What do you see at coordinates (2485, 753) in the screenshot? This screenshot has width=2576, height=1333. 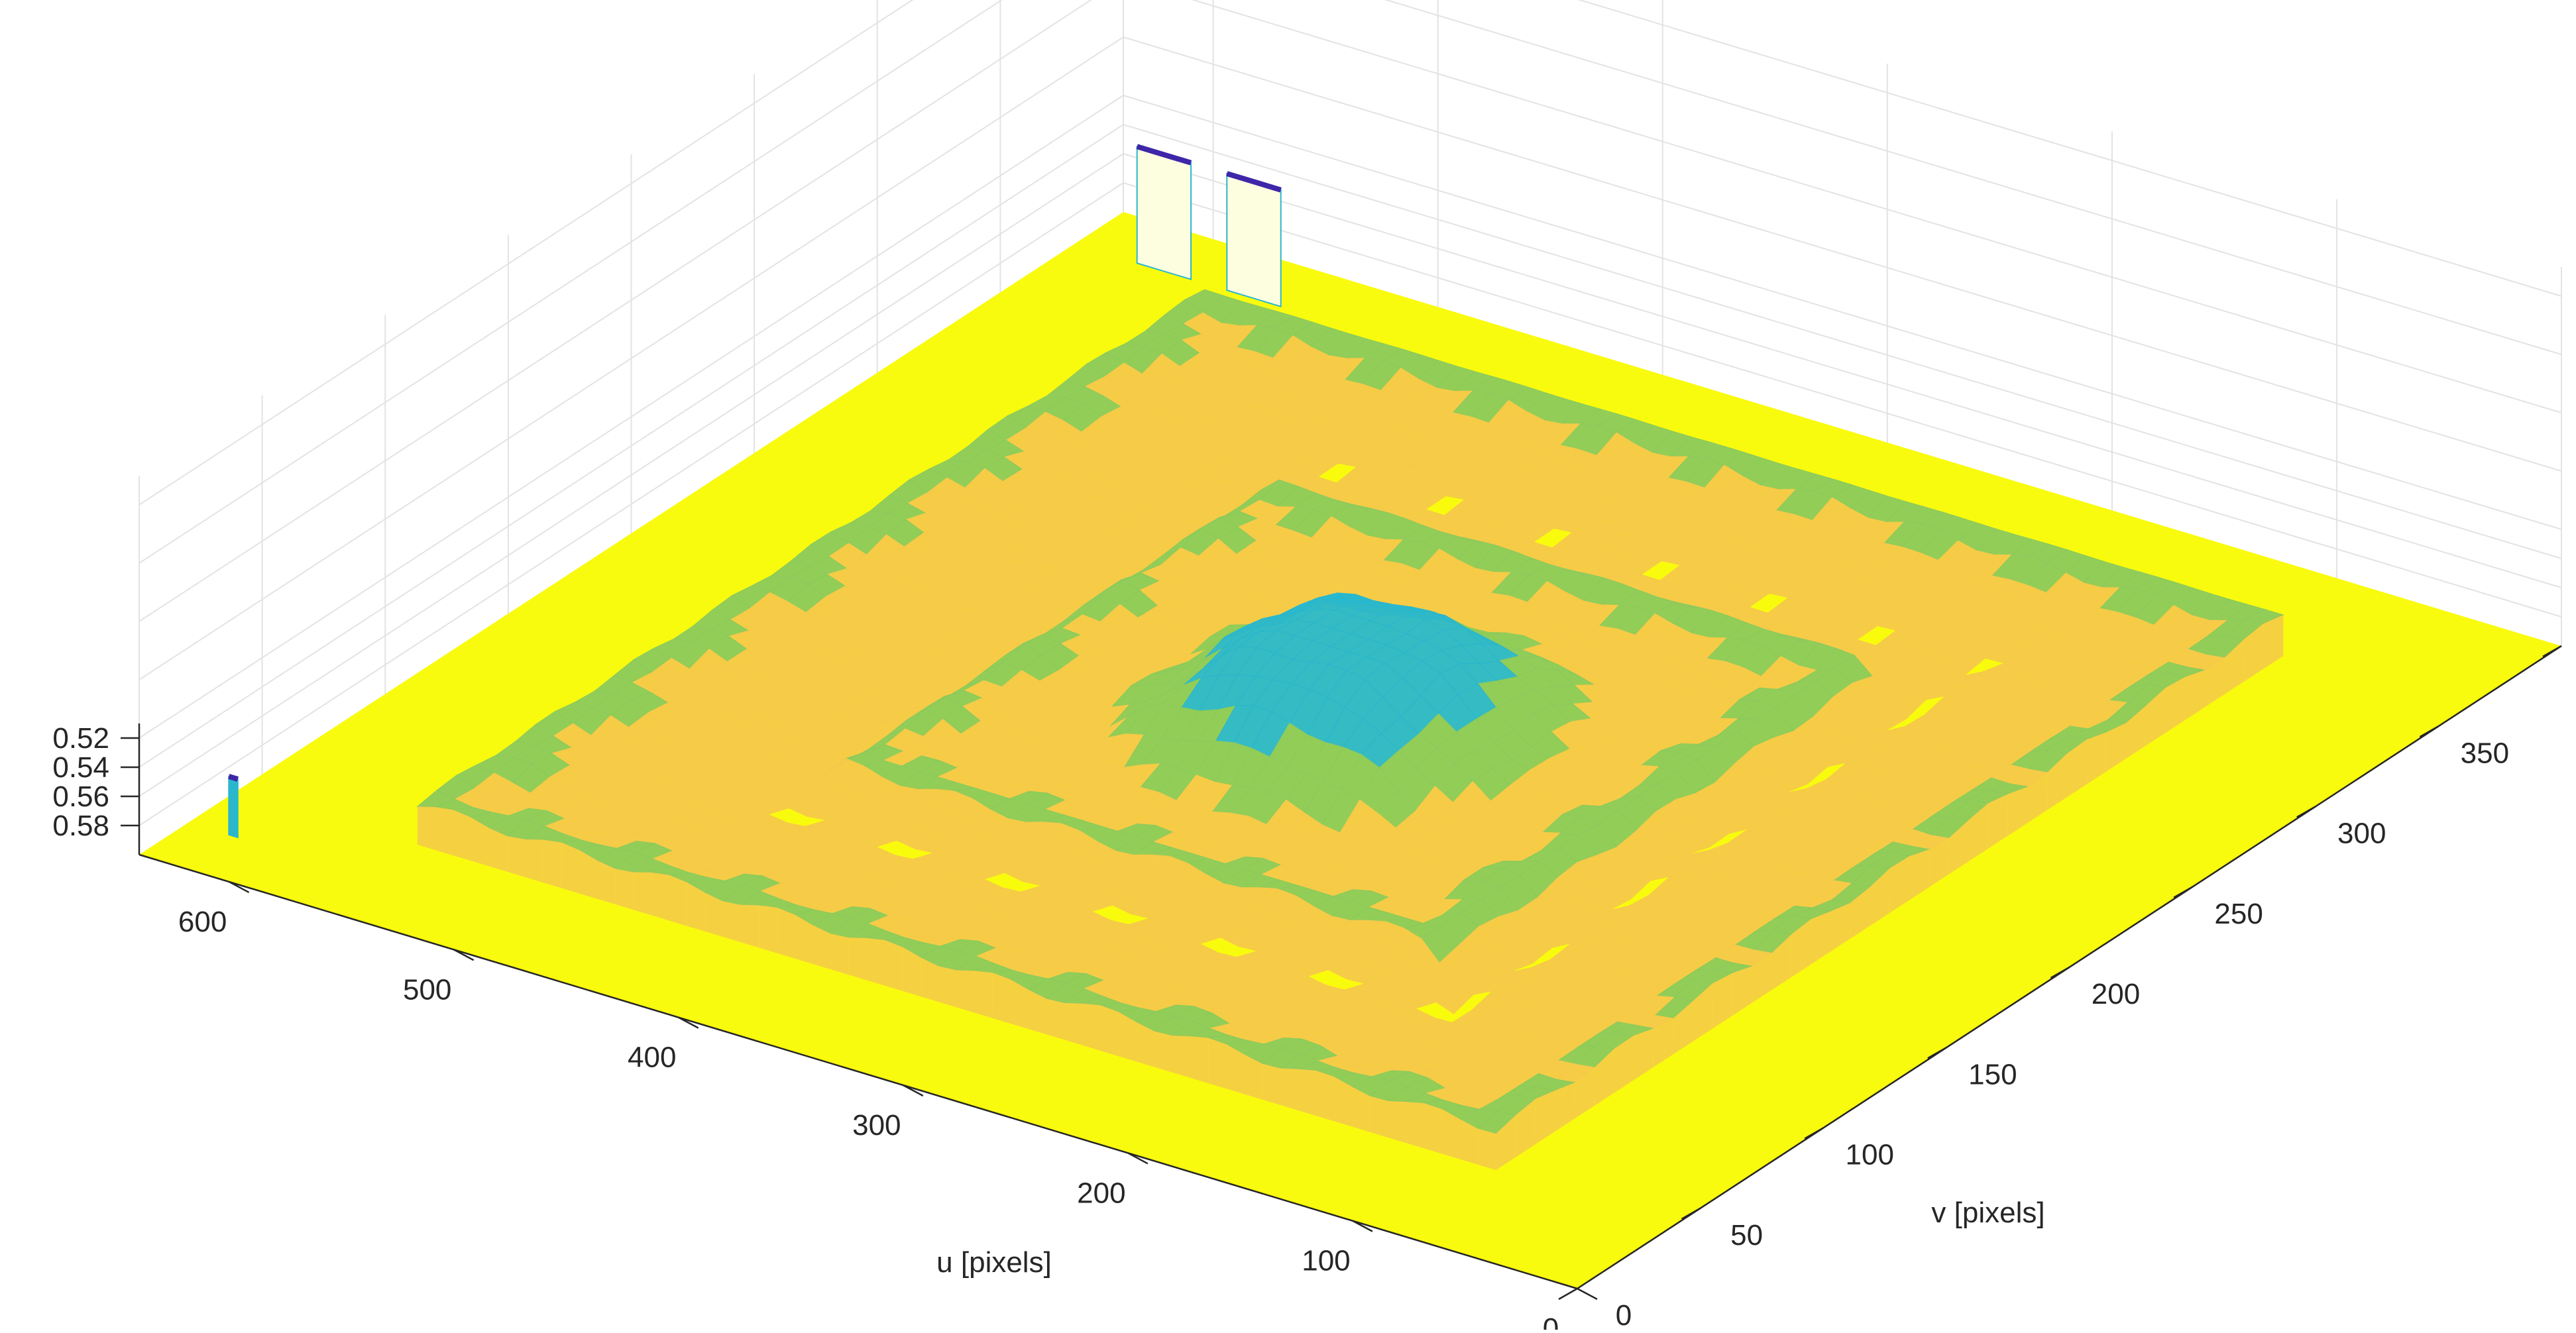 I see `y-tick-label: 350` at bounding box center [2485, 753].